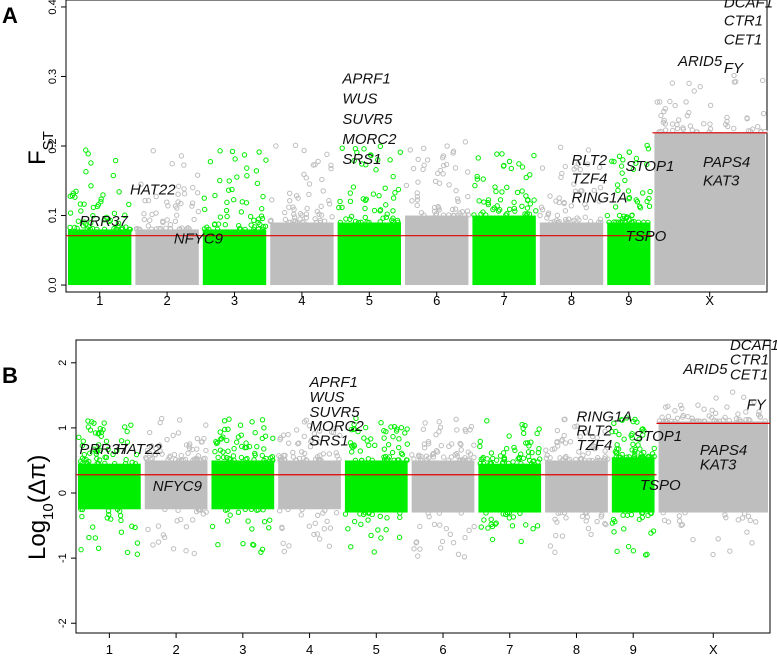  I want to click on gene-label-arid5: ARID5, so click(700, 61).